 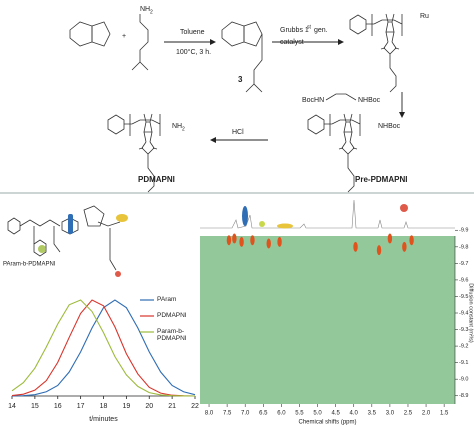 I want to click on block-structure, so click(x=64, y=238).